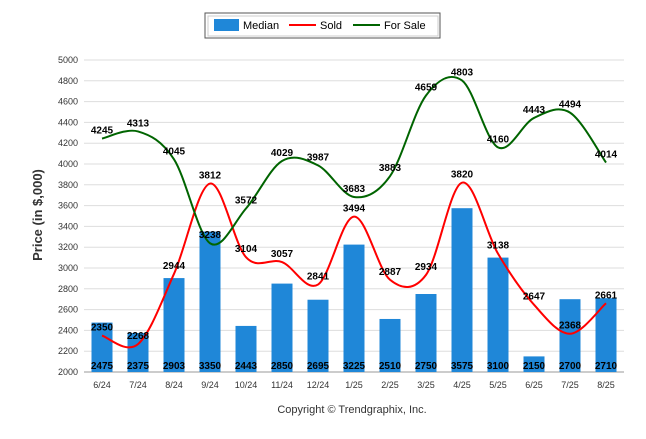  Describe the element at coordinates (498, 366) in the screenshot. I see `data-label-median: 3100` at that location.